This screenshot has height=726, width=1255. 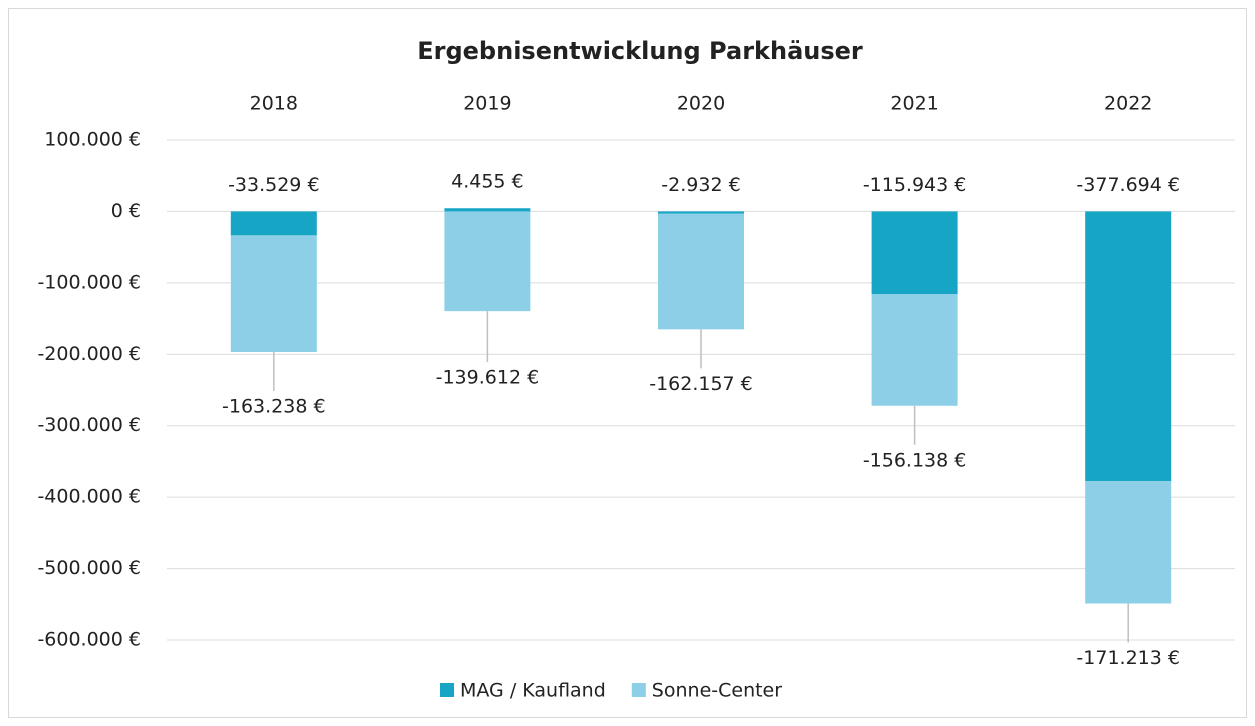 I want to click on y-tick-label: -200.000 €, so click(x=89, y=354).